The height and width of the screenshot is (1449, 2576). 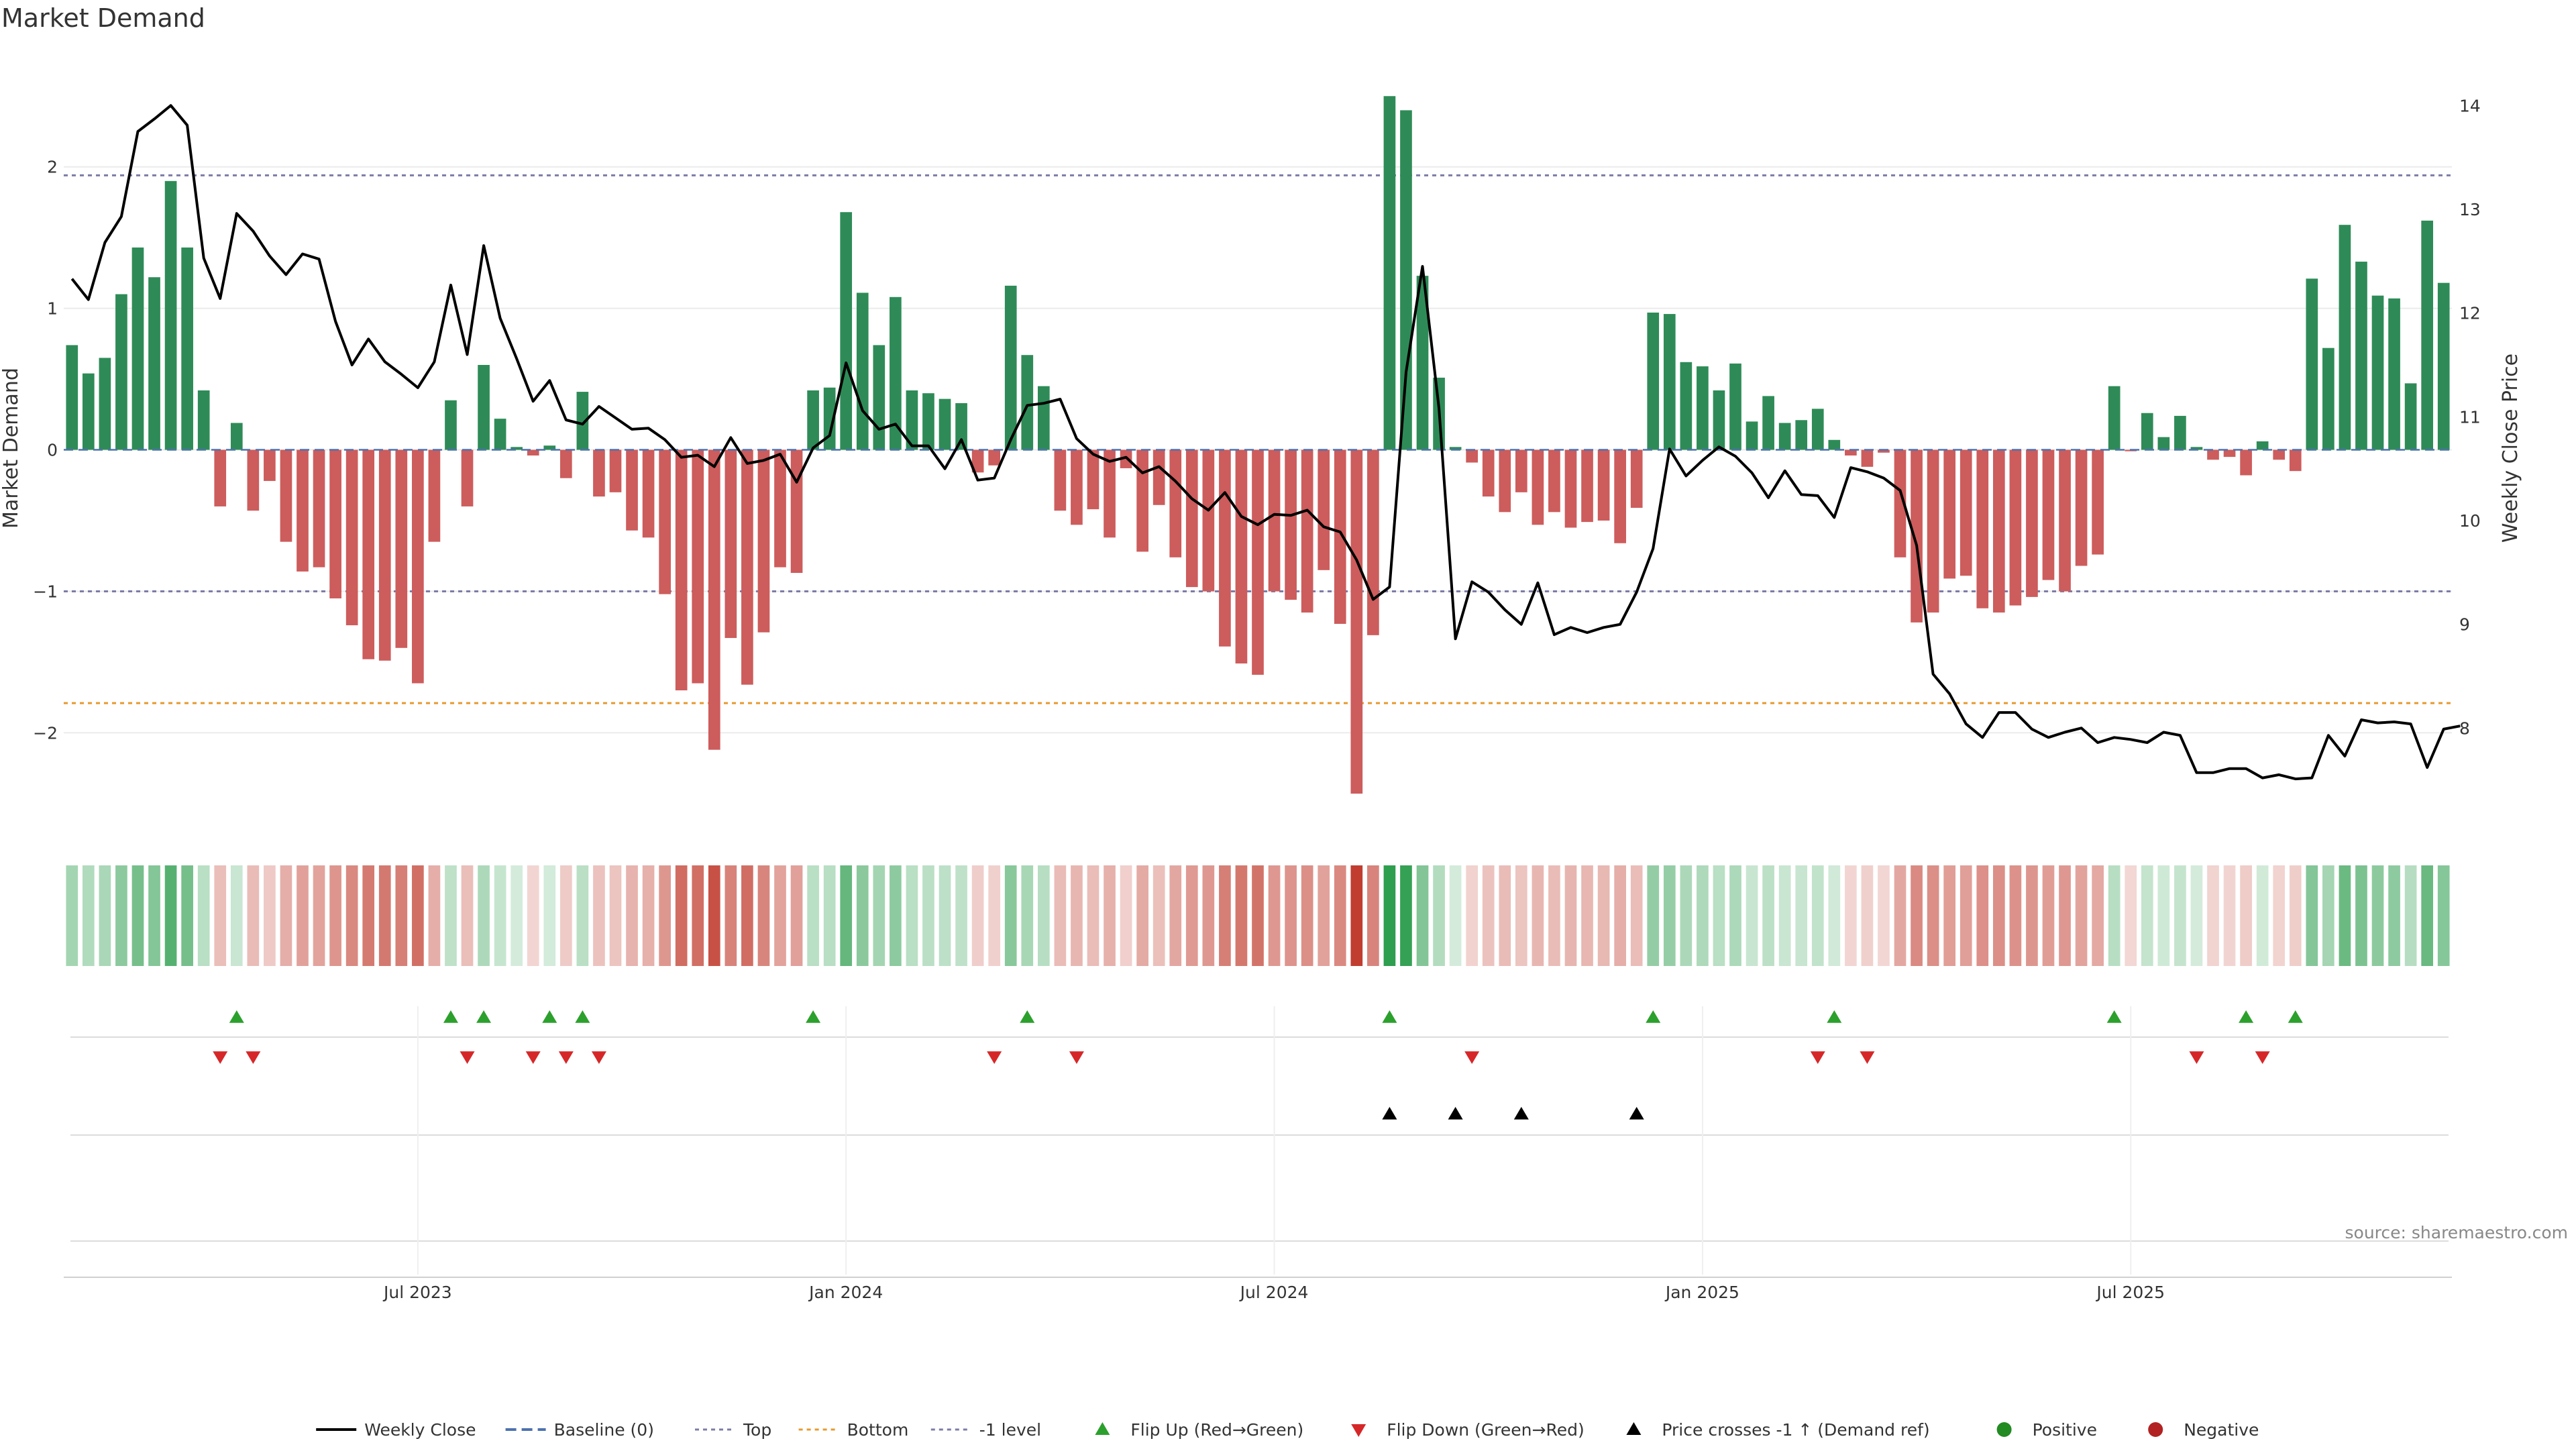 What do you see at coordinates (11, 448) in the screenshot?
I see `left-axis-label: Market Demand` at bounding box center [11, 448].